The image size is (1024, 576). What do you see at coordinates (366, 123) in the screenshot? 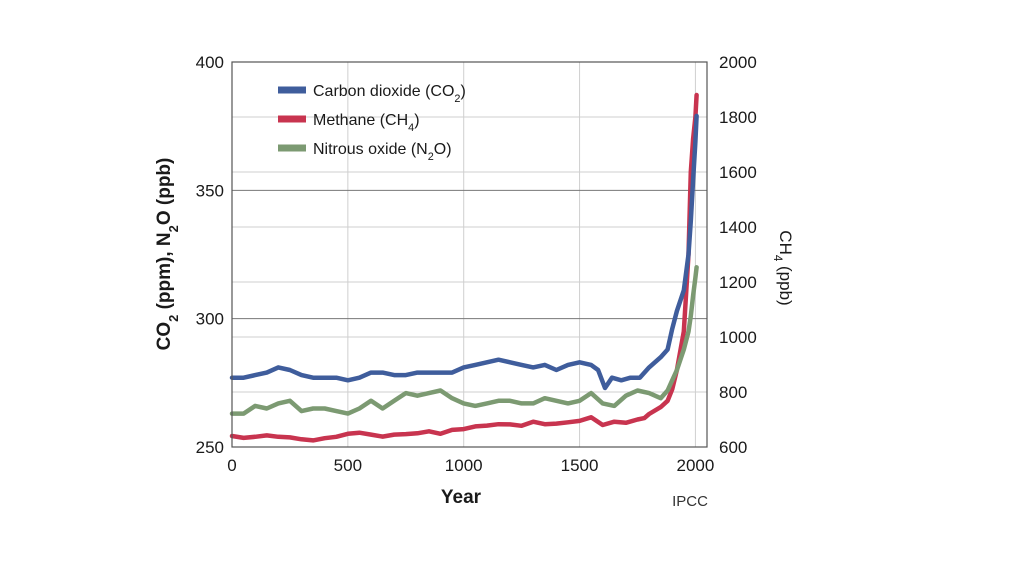
I see `legend-label-ch4: Methane (CH4)` at bounding box center [366, 123].